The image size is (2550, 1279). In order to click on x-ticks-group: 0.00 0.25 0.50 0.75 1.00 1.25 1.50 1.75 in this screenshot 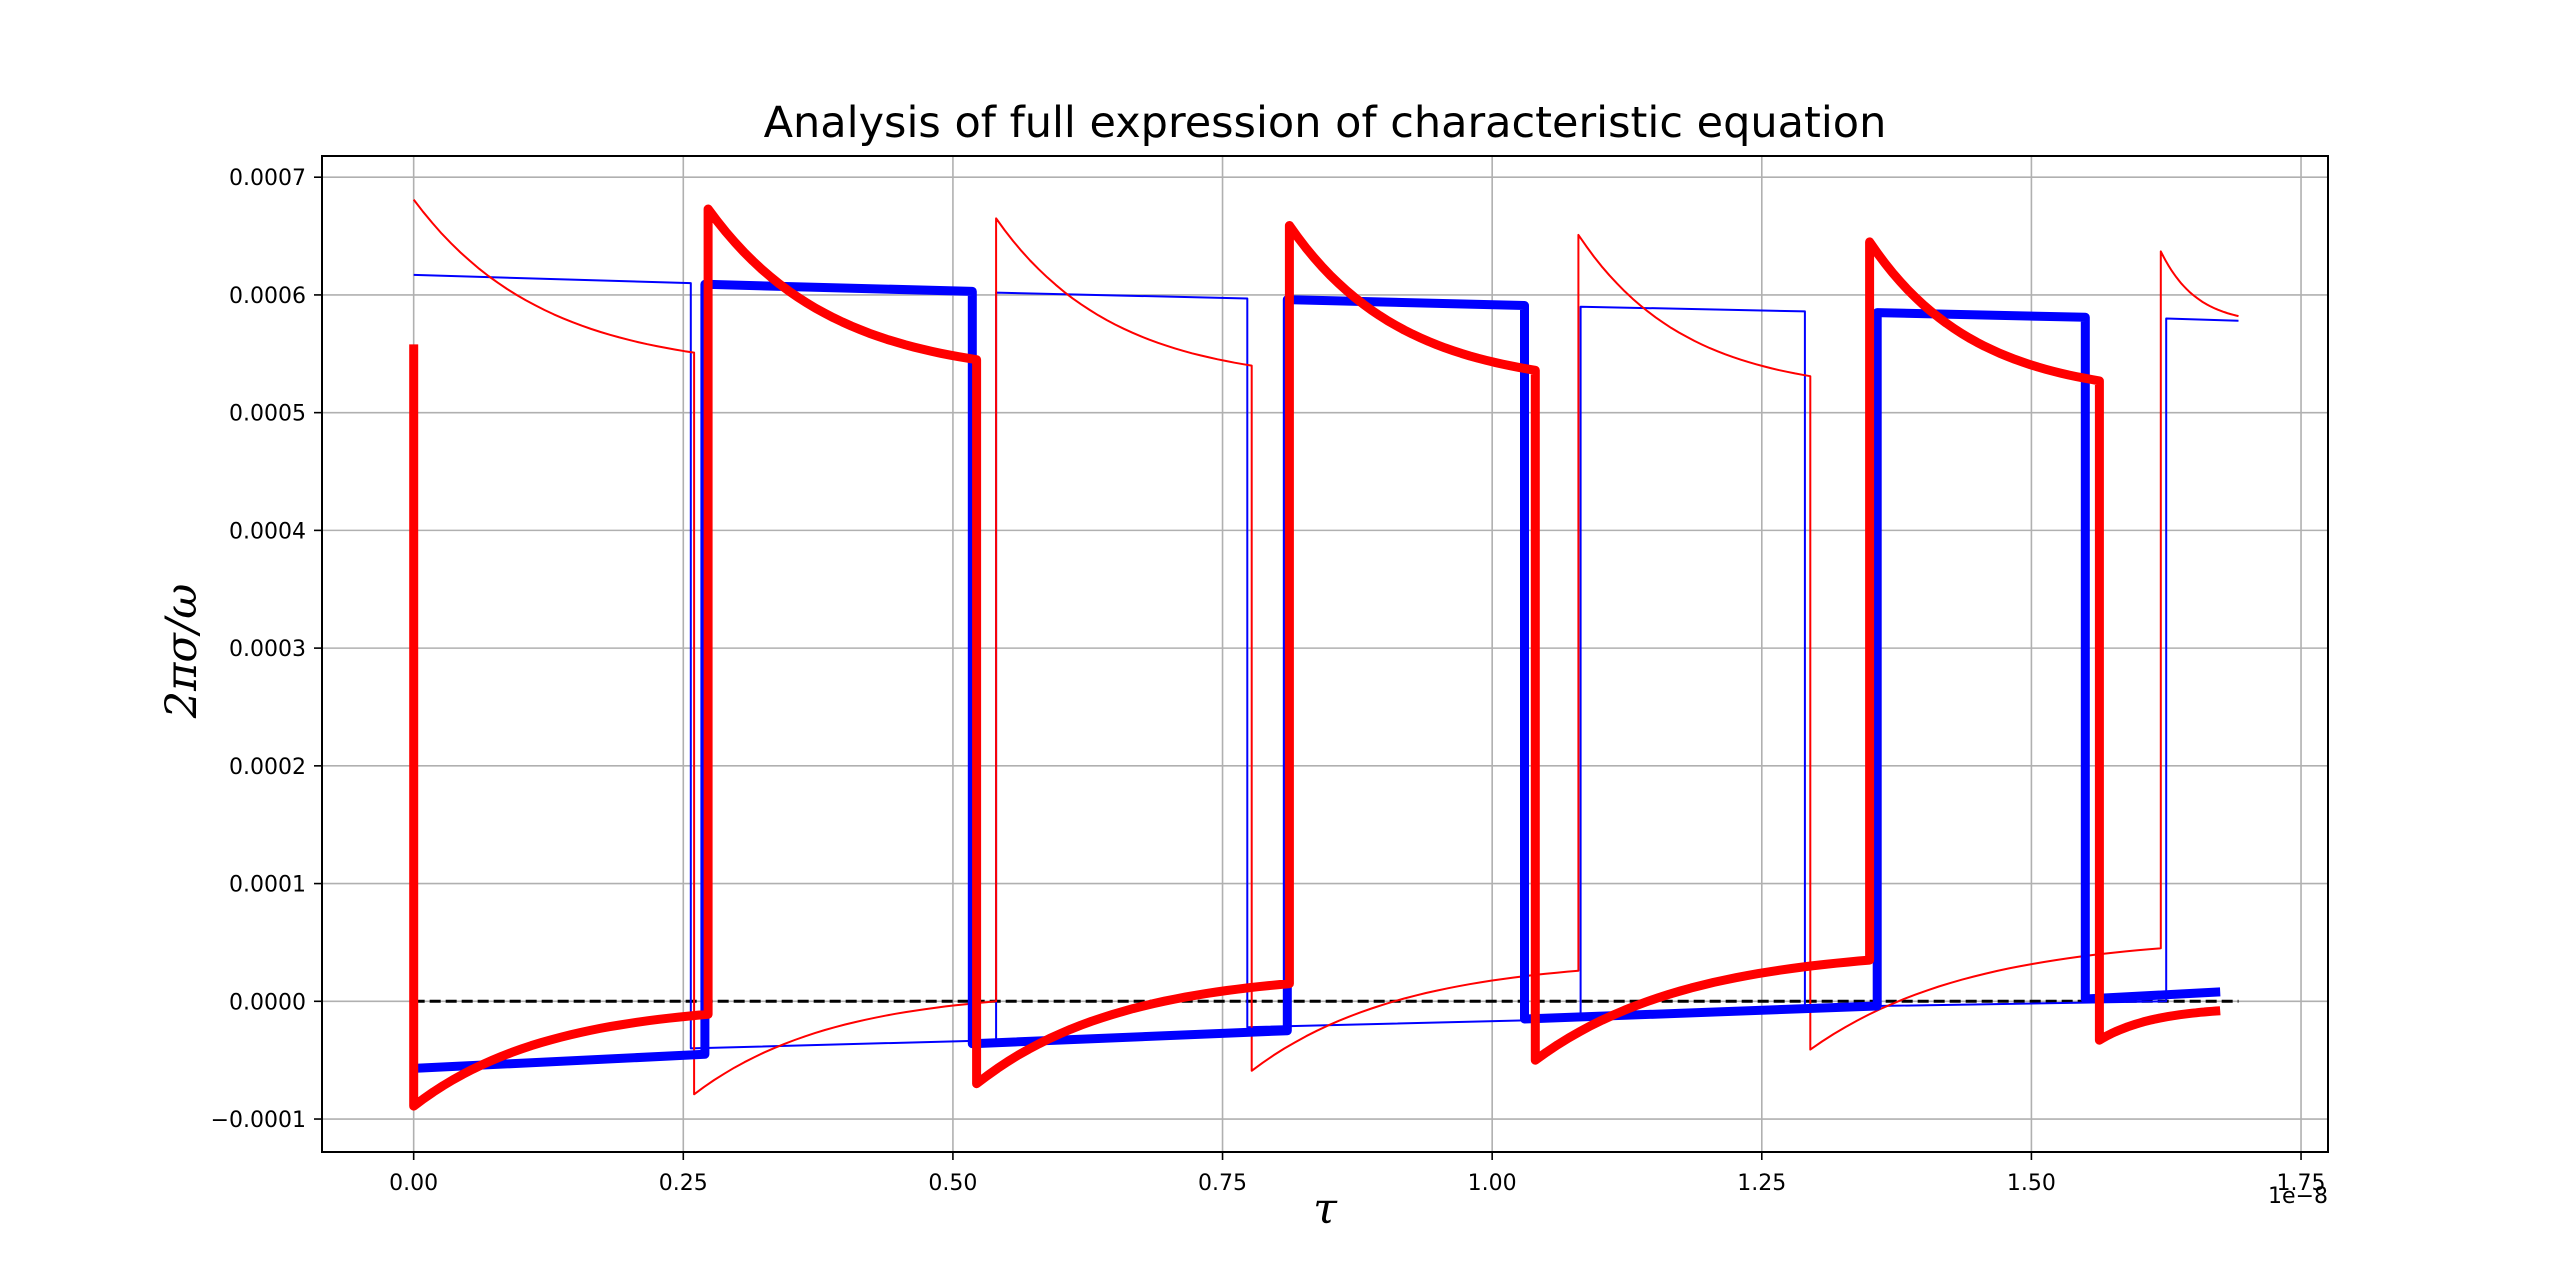, I will do `click(1357, 1174)`.